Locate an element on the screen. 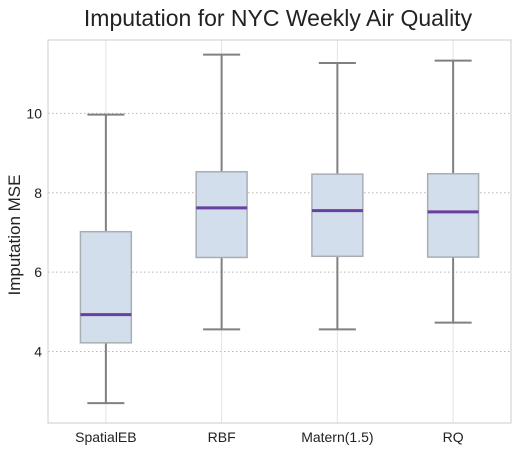 This screenshot has width=516, height=451. x-tick-label: Matern(1.5) is located at coordinates (337, 437).